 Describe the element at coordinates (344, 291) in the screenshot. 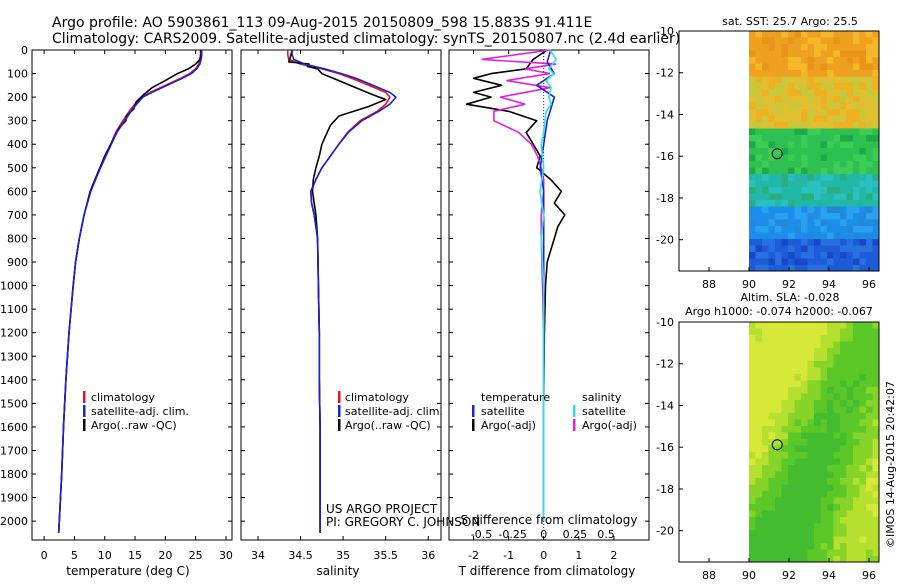

I see `series-line-satellite` at that location.